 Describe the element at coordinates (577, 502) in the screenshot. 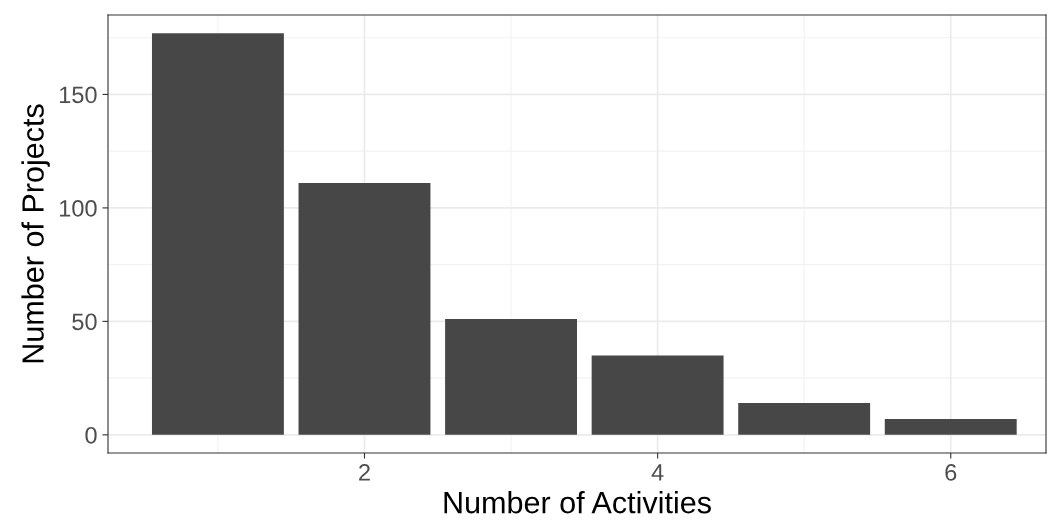

I see `x-axis-title: Number of Activities` at that location.